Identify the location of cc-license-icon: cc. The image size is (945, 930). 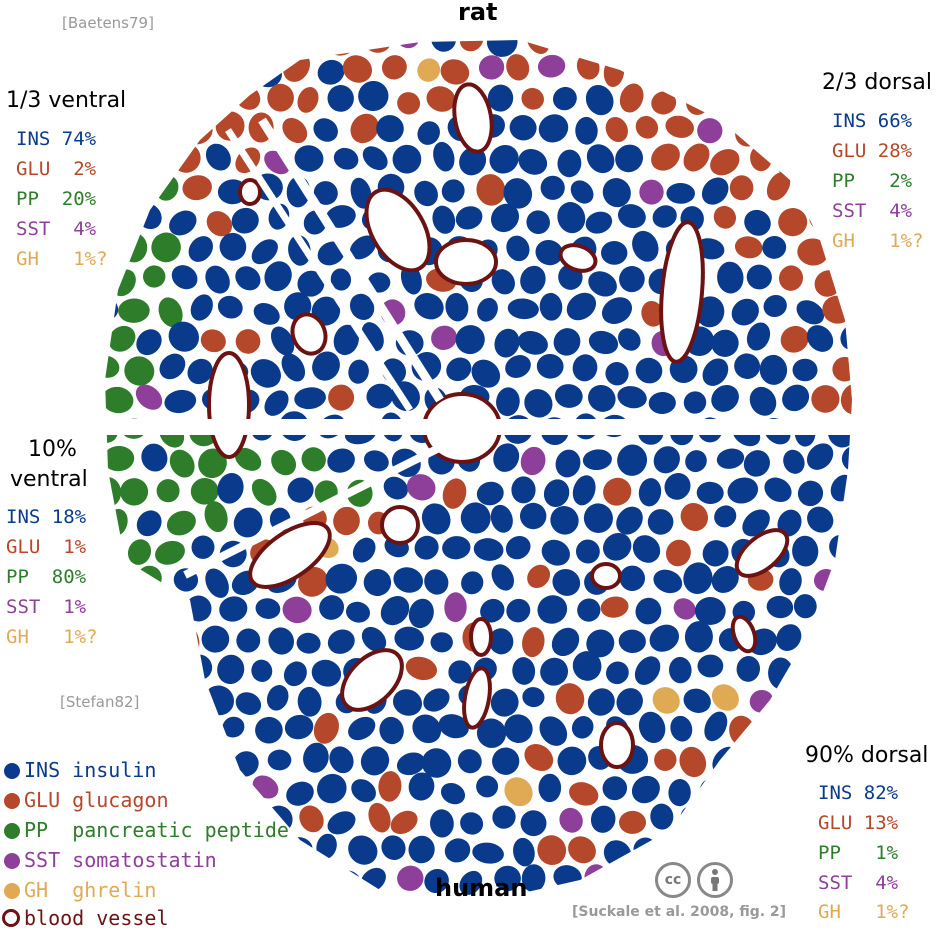
(673, 880).